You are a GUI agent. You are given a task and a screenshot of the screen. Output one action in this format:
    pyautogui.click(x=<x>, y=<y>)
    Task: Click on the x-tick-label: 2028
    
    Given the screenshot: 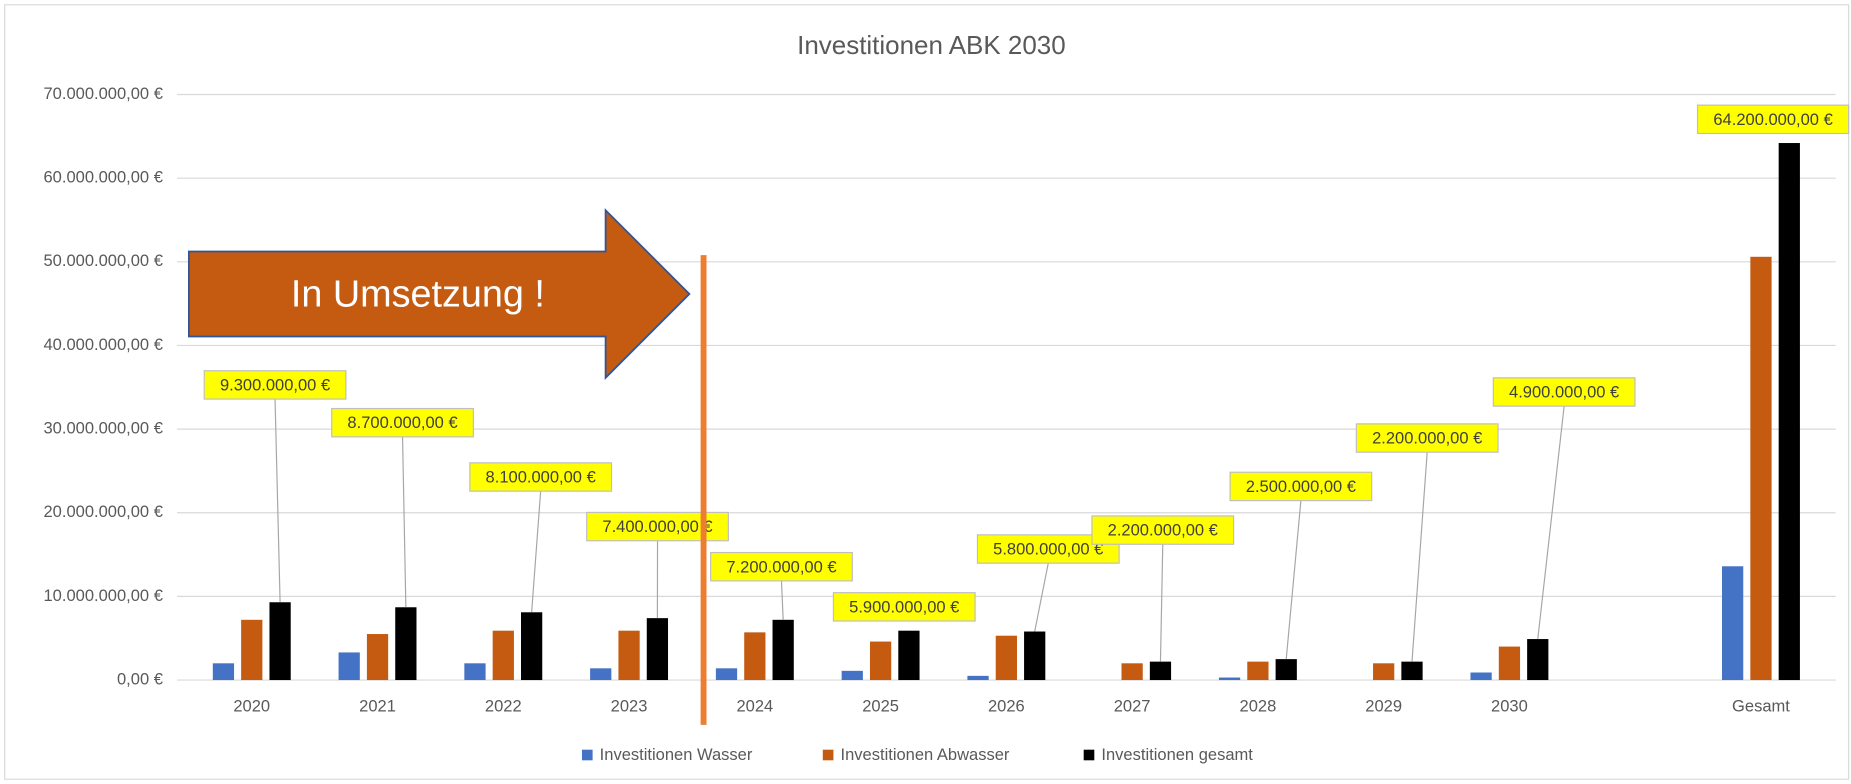 What is the action you would take?
    pyautogui.click(x=1258, y=706)
    